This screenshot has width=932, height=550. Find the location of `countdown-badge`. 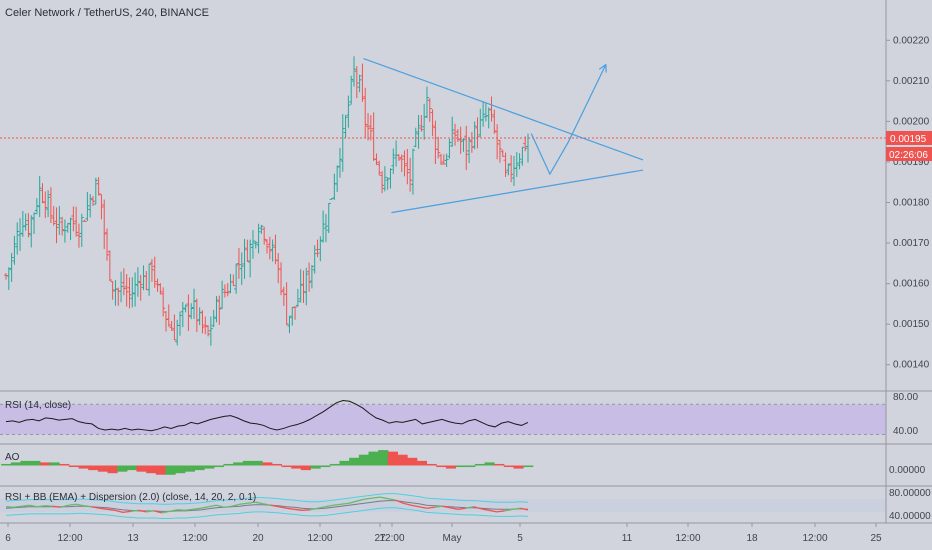

countdown-badge is located at coordinates (909, 154).